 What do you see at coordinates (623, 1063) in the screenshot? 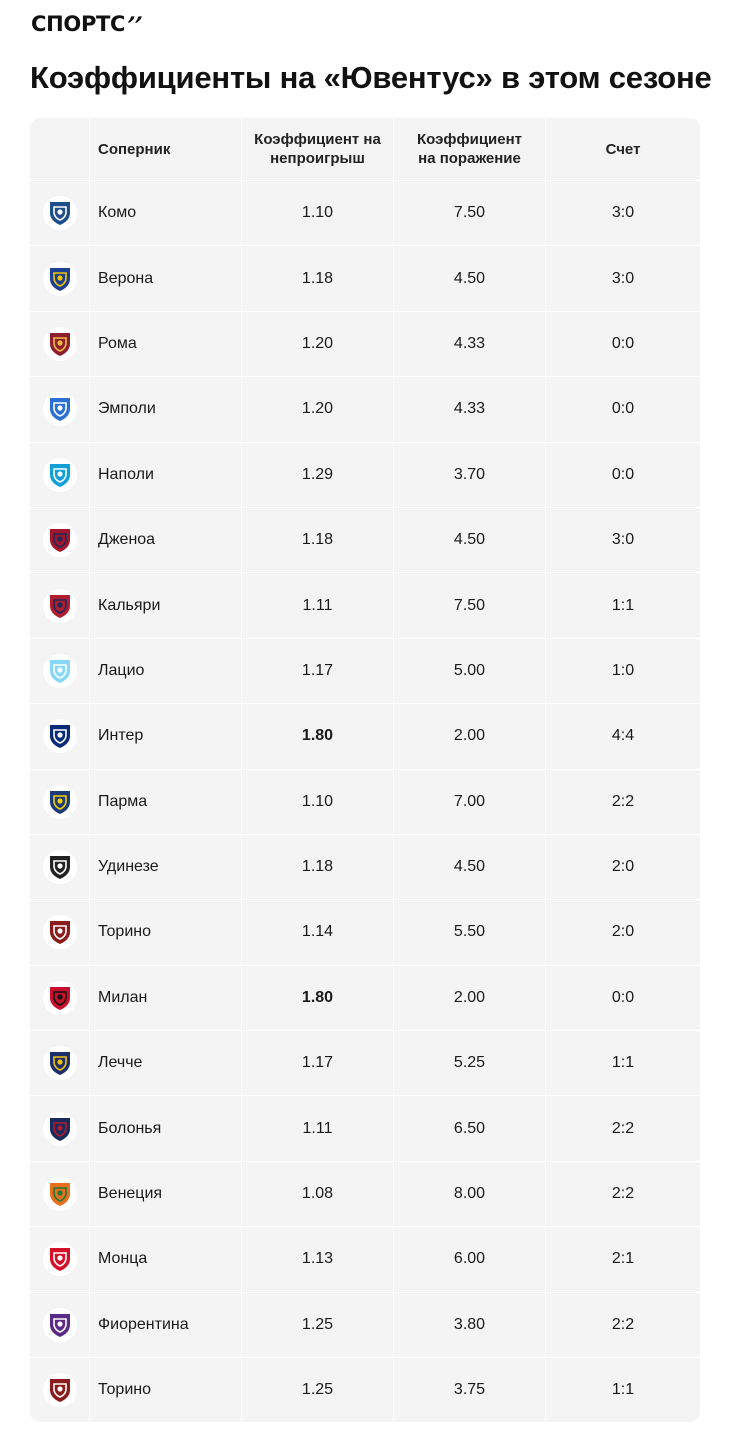
I see `match-score: 1:1` at bounding box center [623, 1063].